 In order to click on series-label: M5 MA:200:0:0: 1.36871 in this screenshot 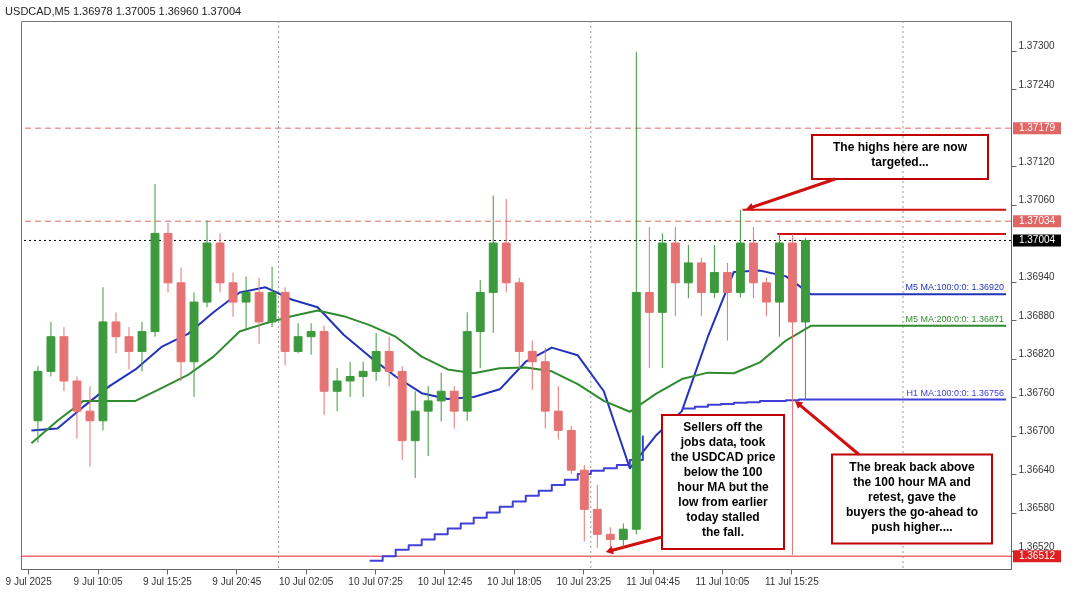, I will do `click(954, 318)`.